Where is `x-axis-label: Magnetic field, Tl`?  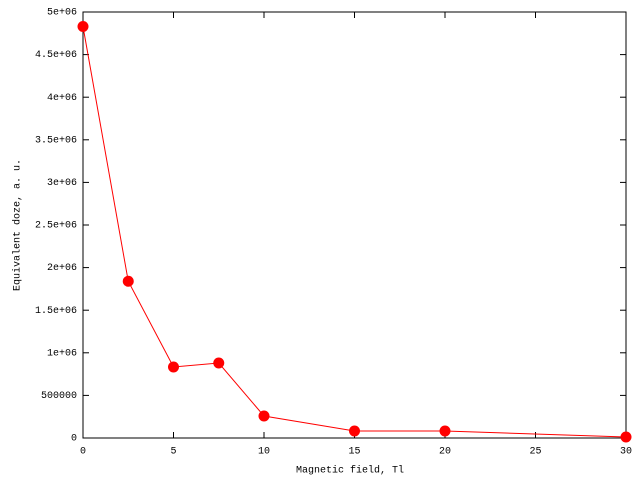 x-axis-label: Magnetic field, Tl is located at coordinates (350, 471).